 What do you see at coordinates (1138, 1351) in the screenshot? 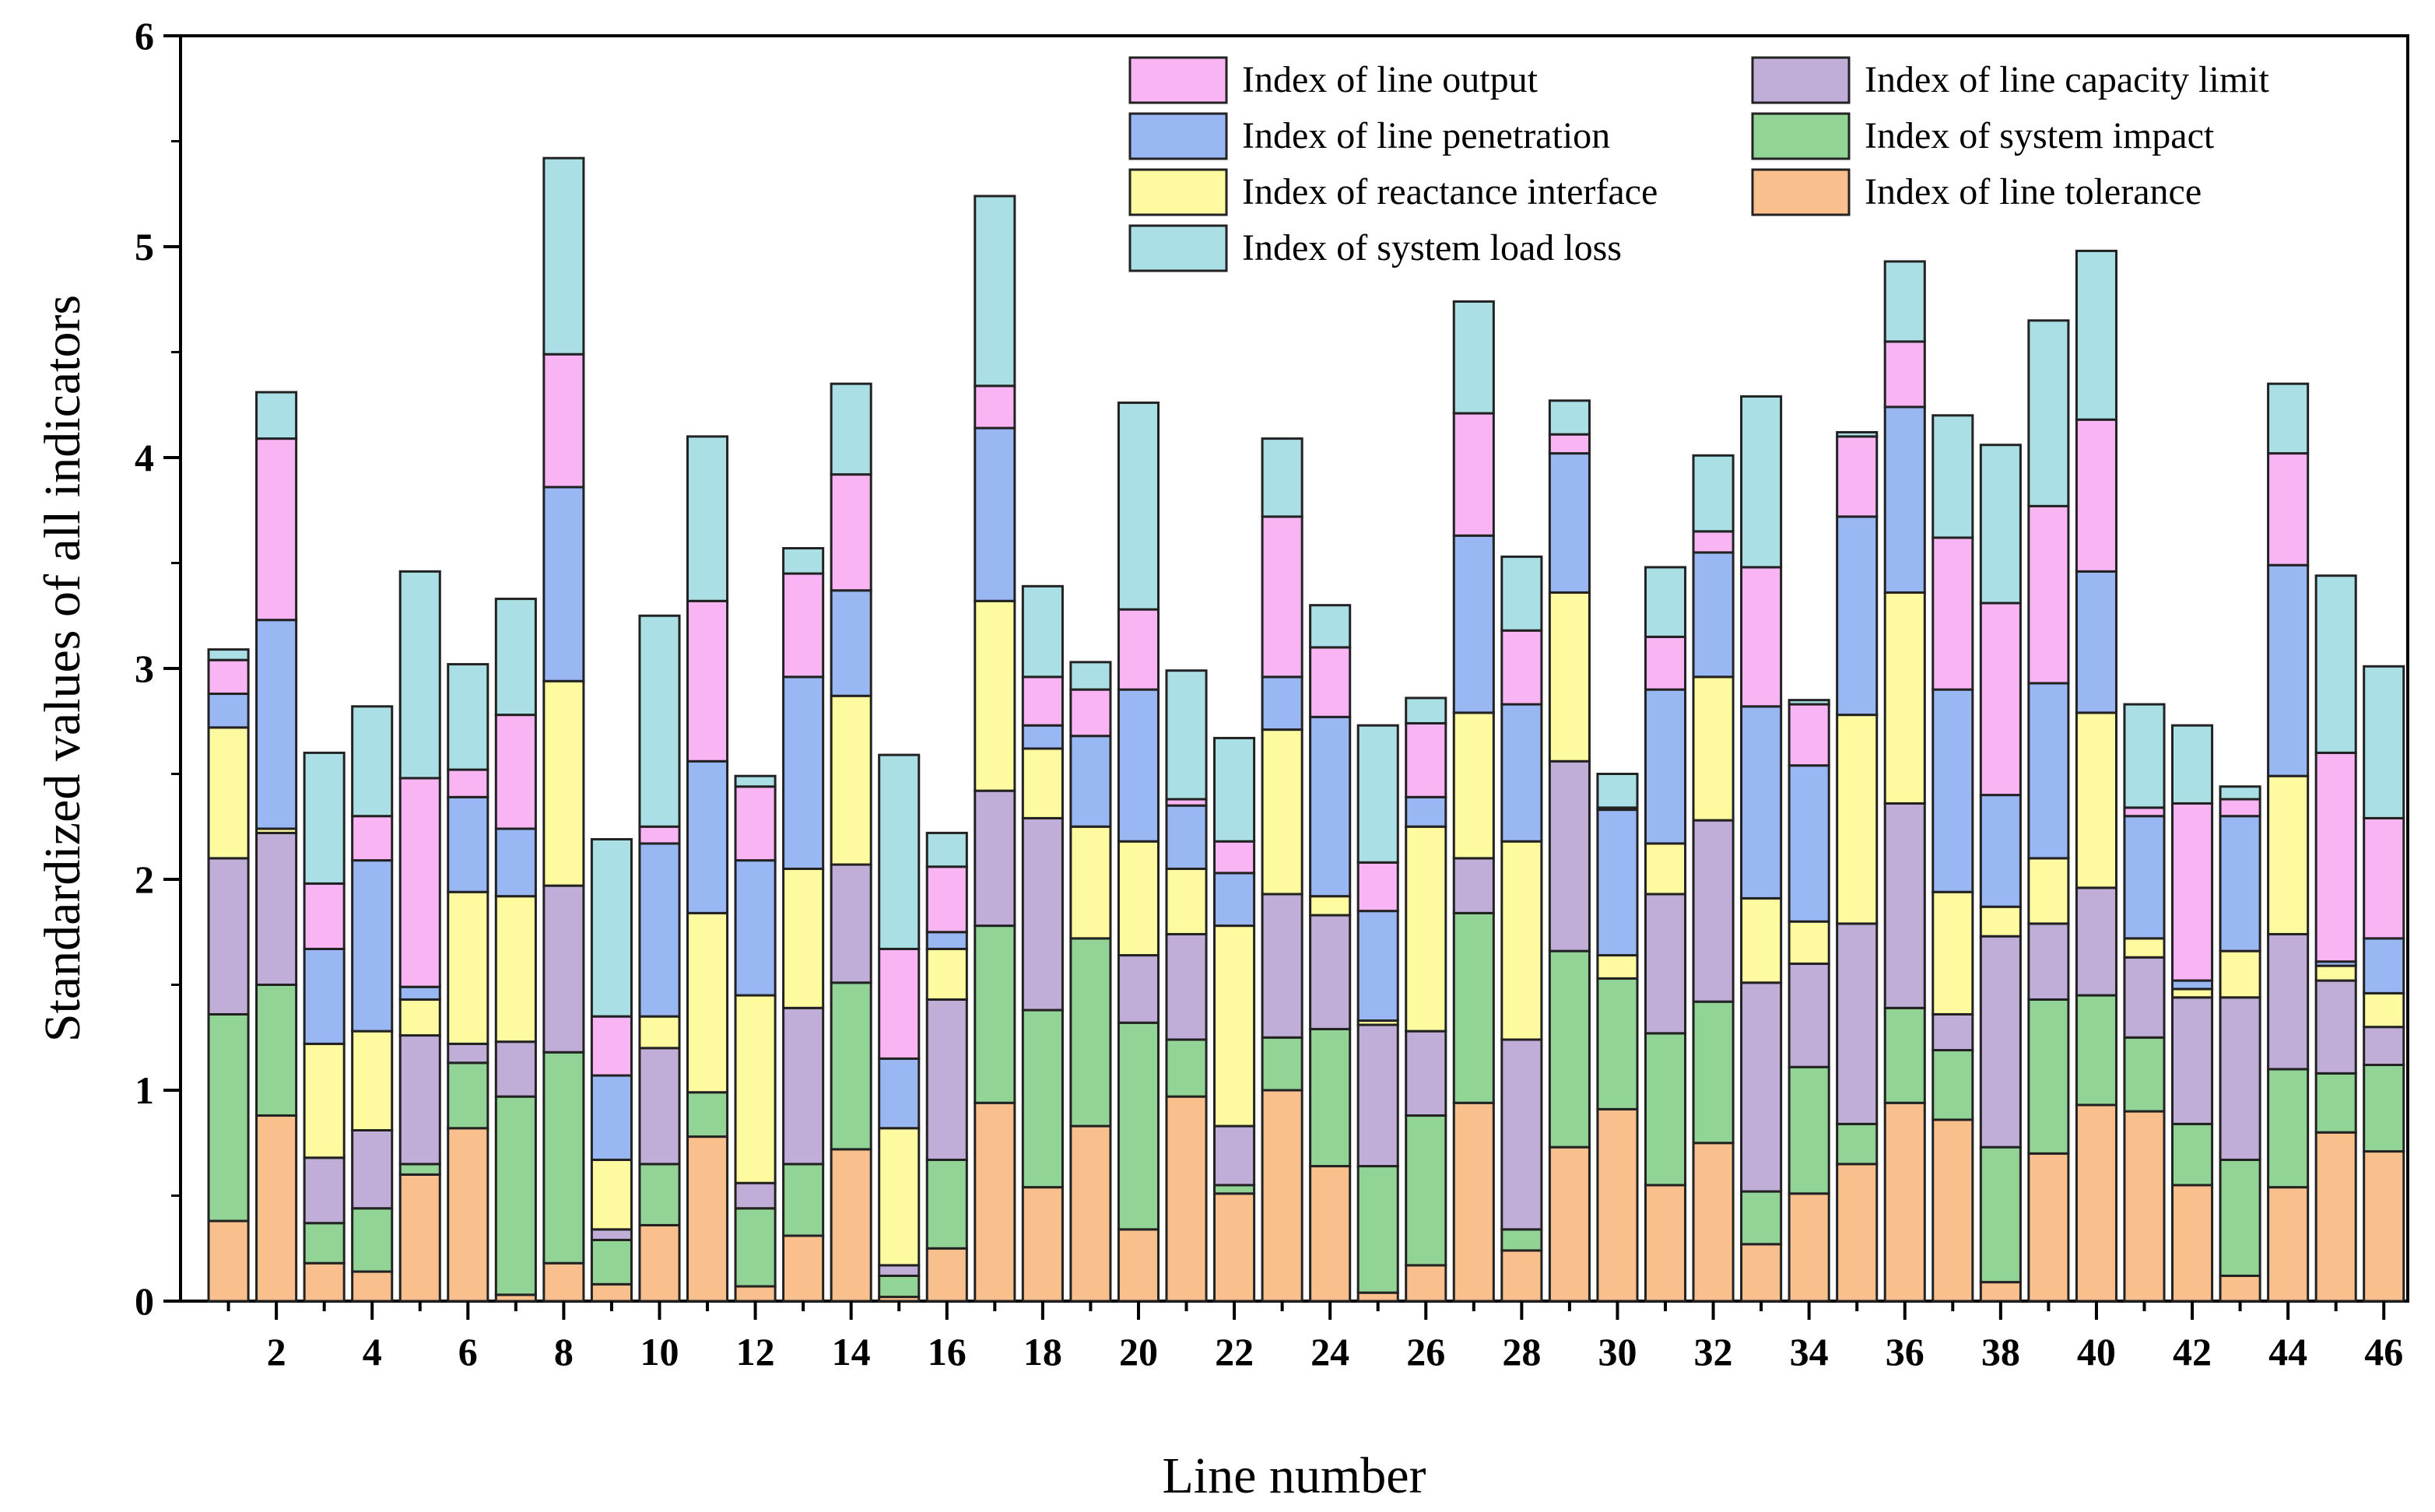
I see `x-tick-label: 20` at bounding box center [1138, 1351].